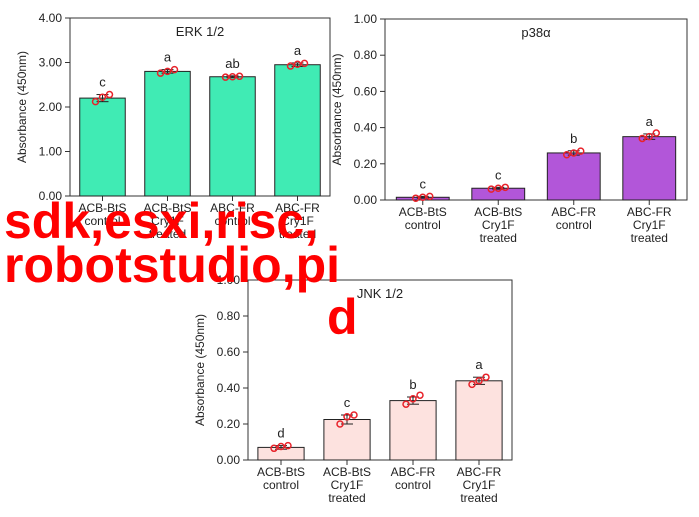 This screenshot has width=699, height=517. What do you see at coordinates (380, 293) in the screenshot?
I see `chart-title: JNK 1/2` at bounding box center [380, 293].